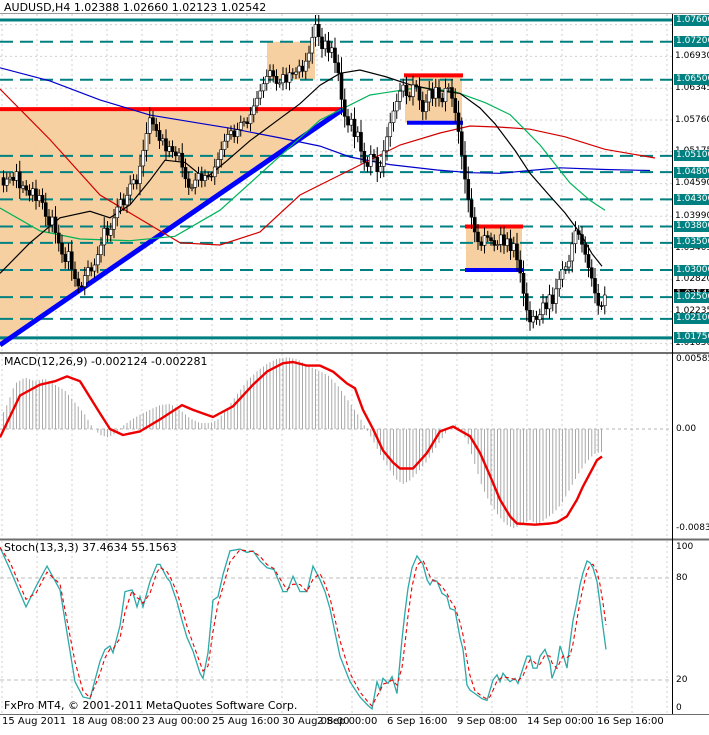 This screenshot has height=735, width=709. What do you see at coordinates (487, 721) in the screenshot?
I see `time-axis-label: 9 Sep 08:00` at bounding box center [487, 721].